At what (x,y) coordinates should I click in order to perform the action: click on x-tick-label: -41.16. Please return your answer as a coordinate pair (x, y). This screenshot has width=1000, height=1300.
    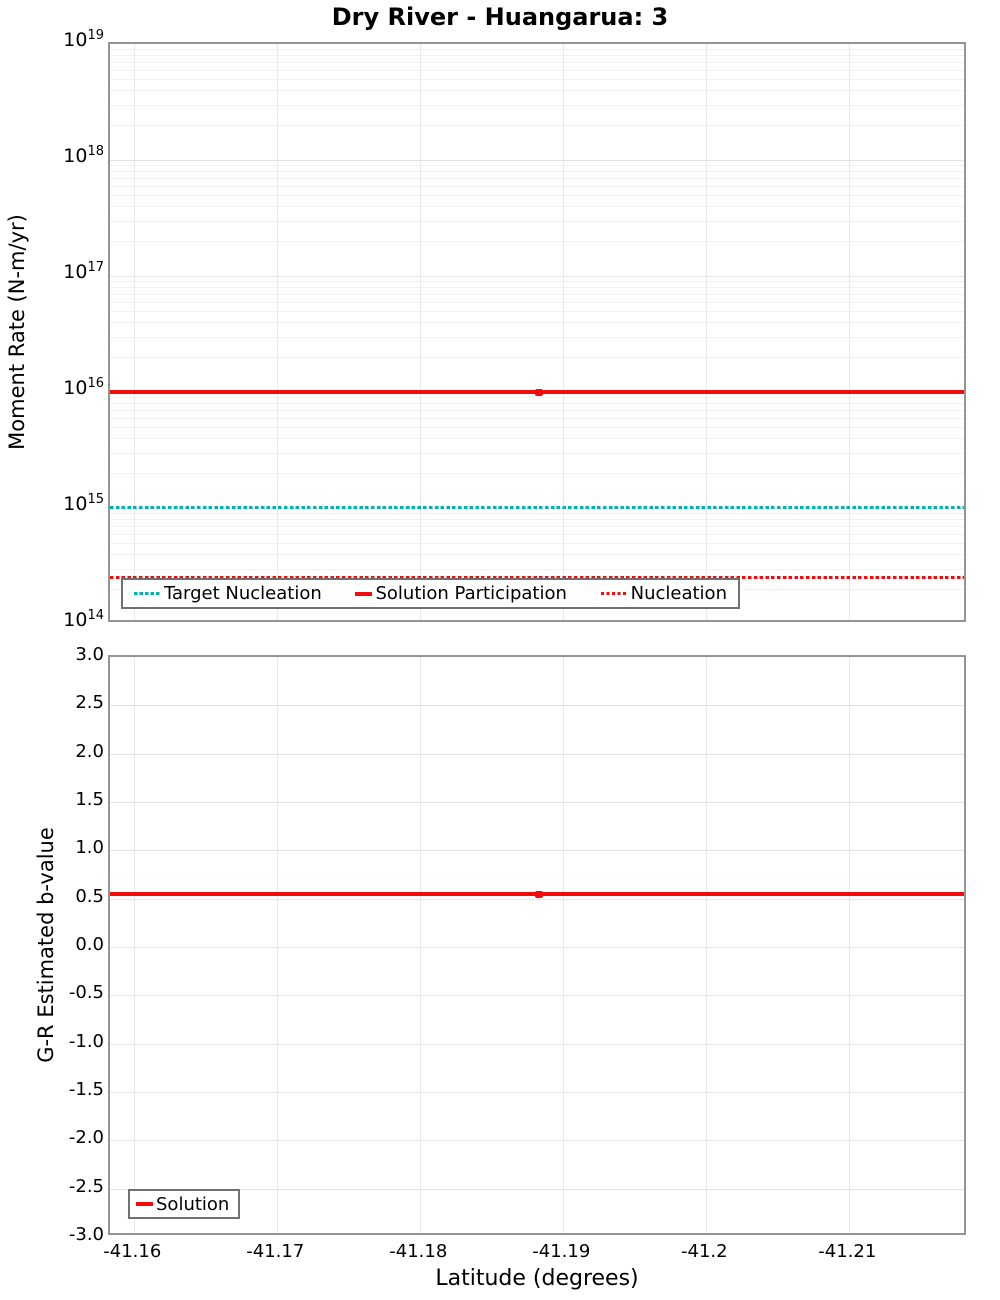
    Looking at the image, I should click on (132, 1251).